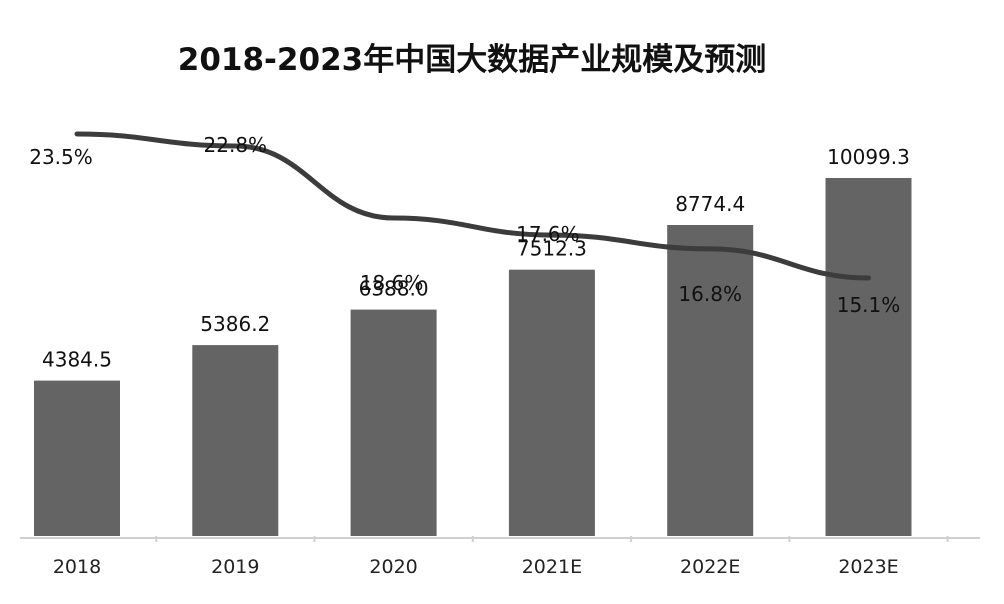 The width and height of the screenshot is (1004, 604). Describe the element at coordinates (77, 360) in the screenshot. I see `bar-value-label-2018: 4384.5` at that location.